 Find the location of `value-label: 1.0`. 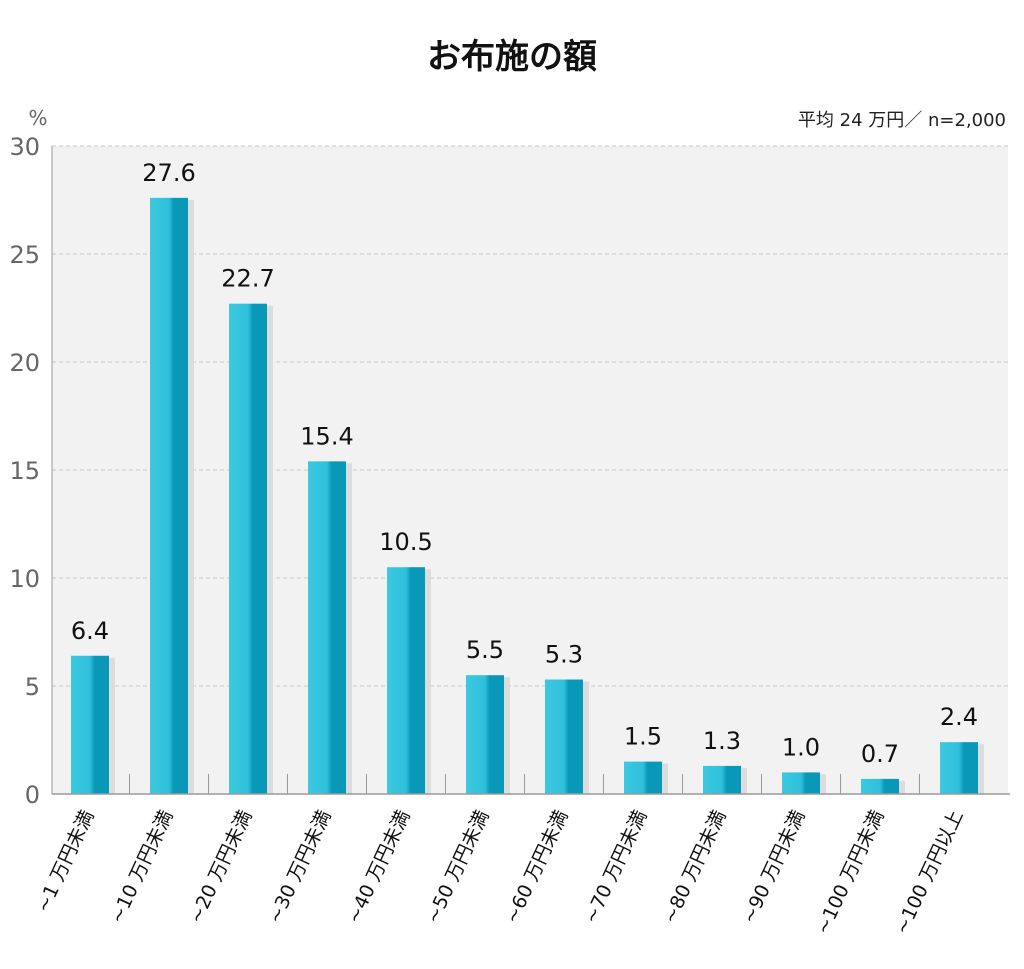

value-label: 1.0 is located at coordinates (801, 747).